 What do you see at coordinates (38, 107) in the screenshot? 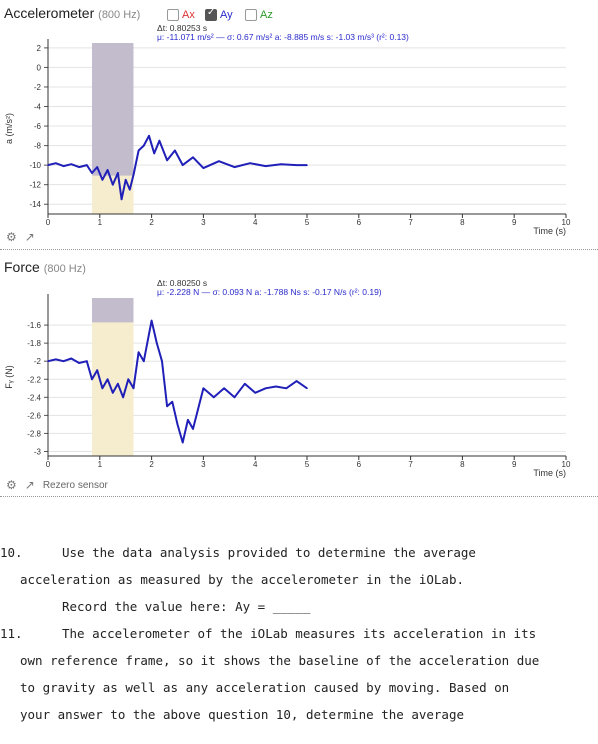
I see `y-tick-label: -4` at bounding box center [38, 107].